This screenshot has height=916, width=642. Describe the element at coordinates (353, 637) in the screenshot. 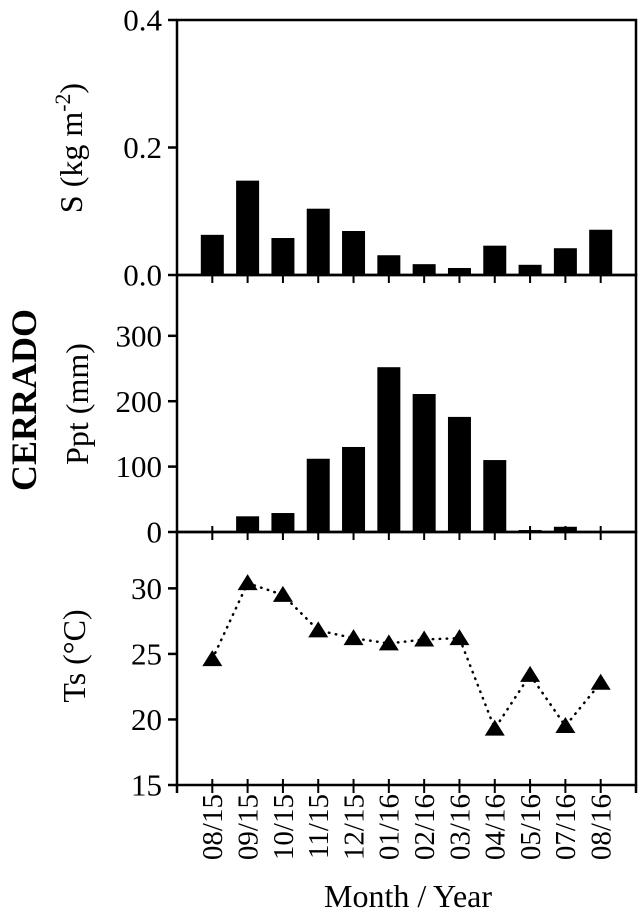

I see `ts-marker-12/15` at that location.